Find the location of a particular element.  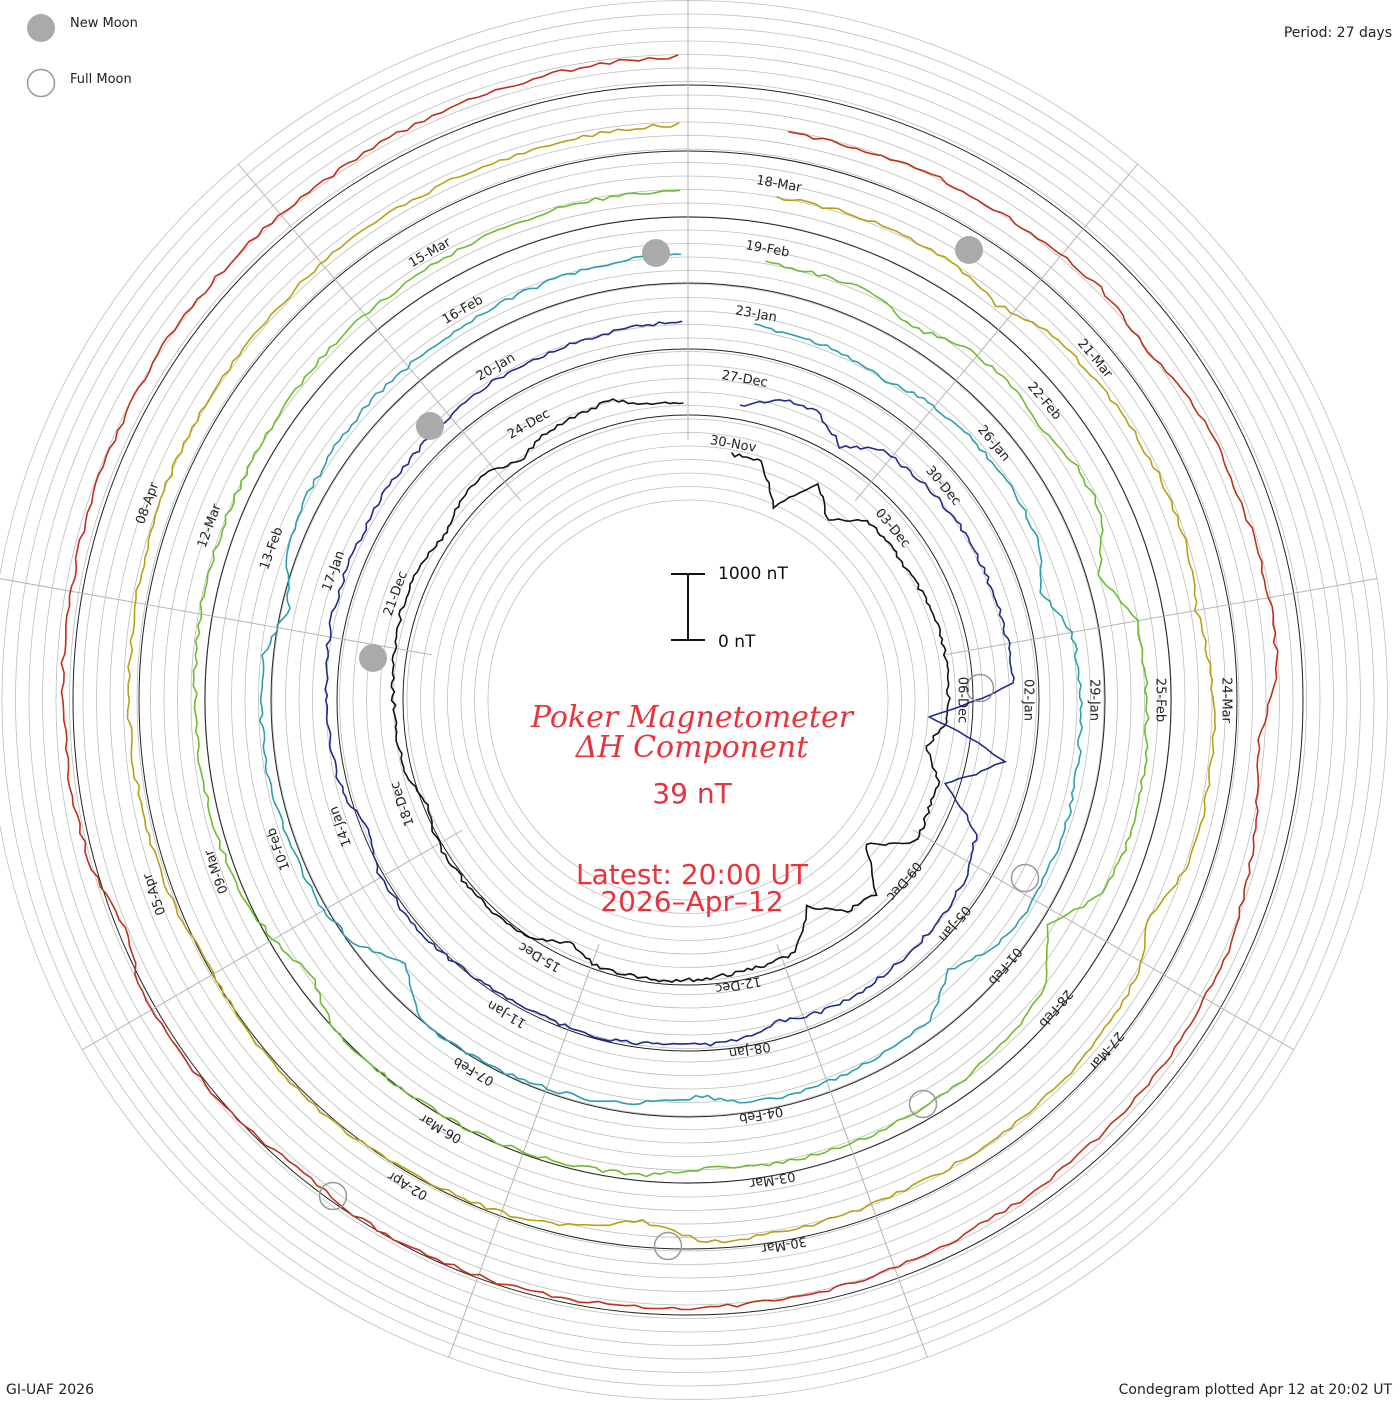

date-label: 05-Jan is located at coordinates (954, 923).